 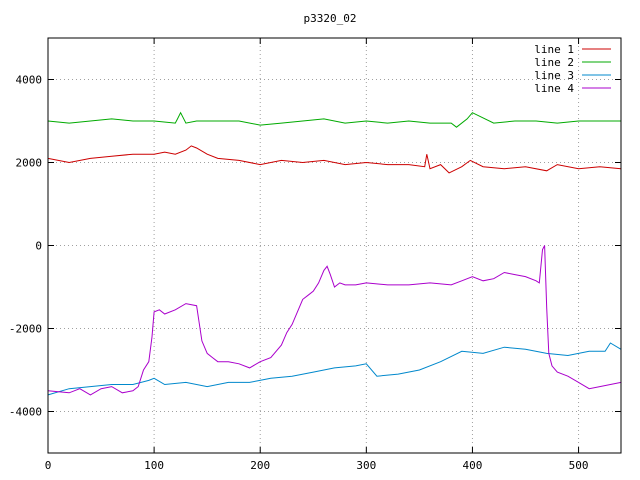 I want to click on legend-label-1: line 1, so click(x=554, y=49).